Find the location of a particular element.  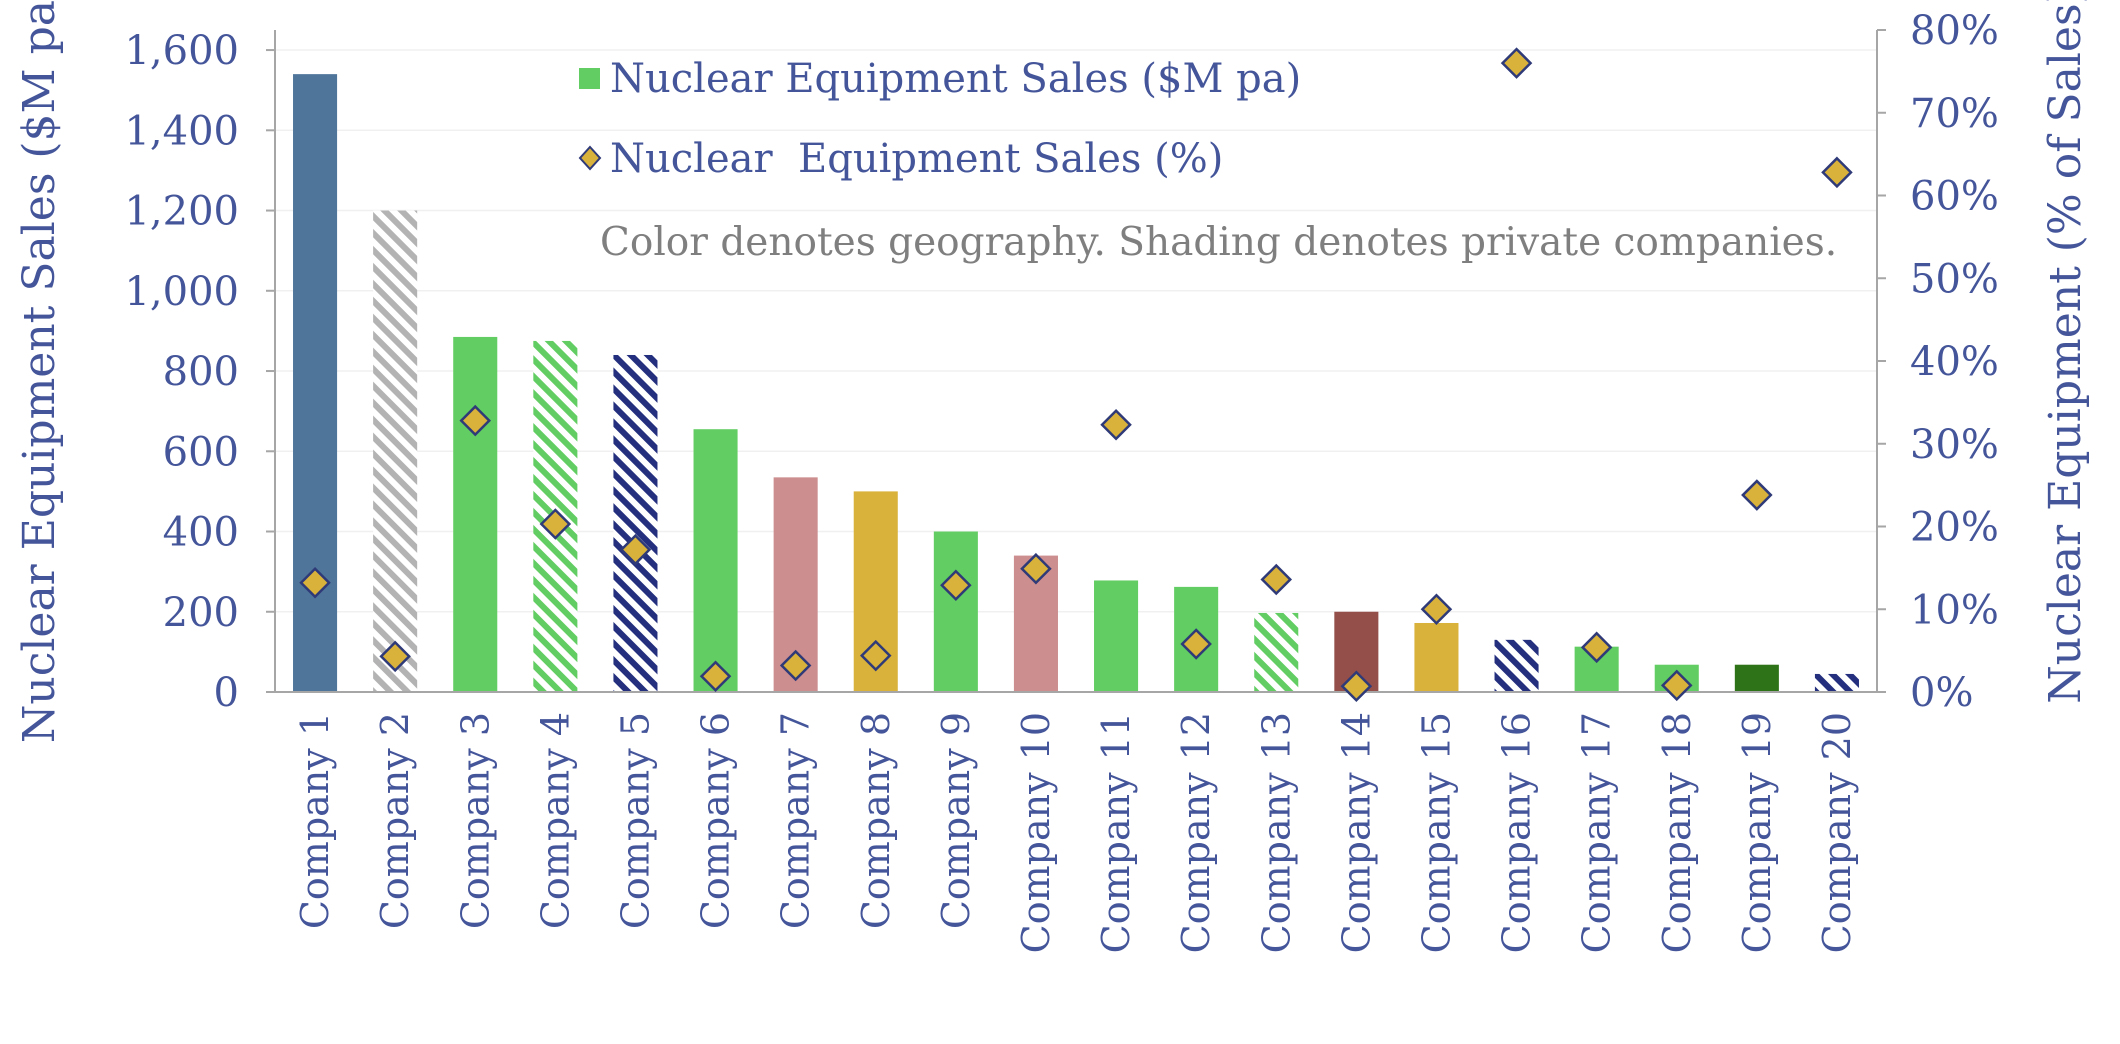

category-label: Company 7 is located at coordinates (796, 820).